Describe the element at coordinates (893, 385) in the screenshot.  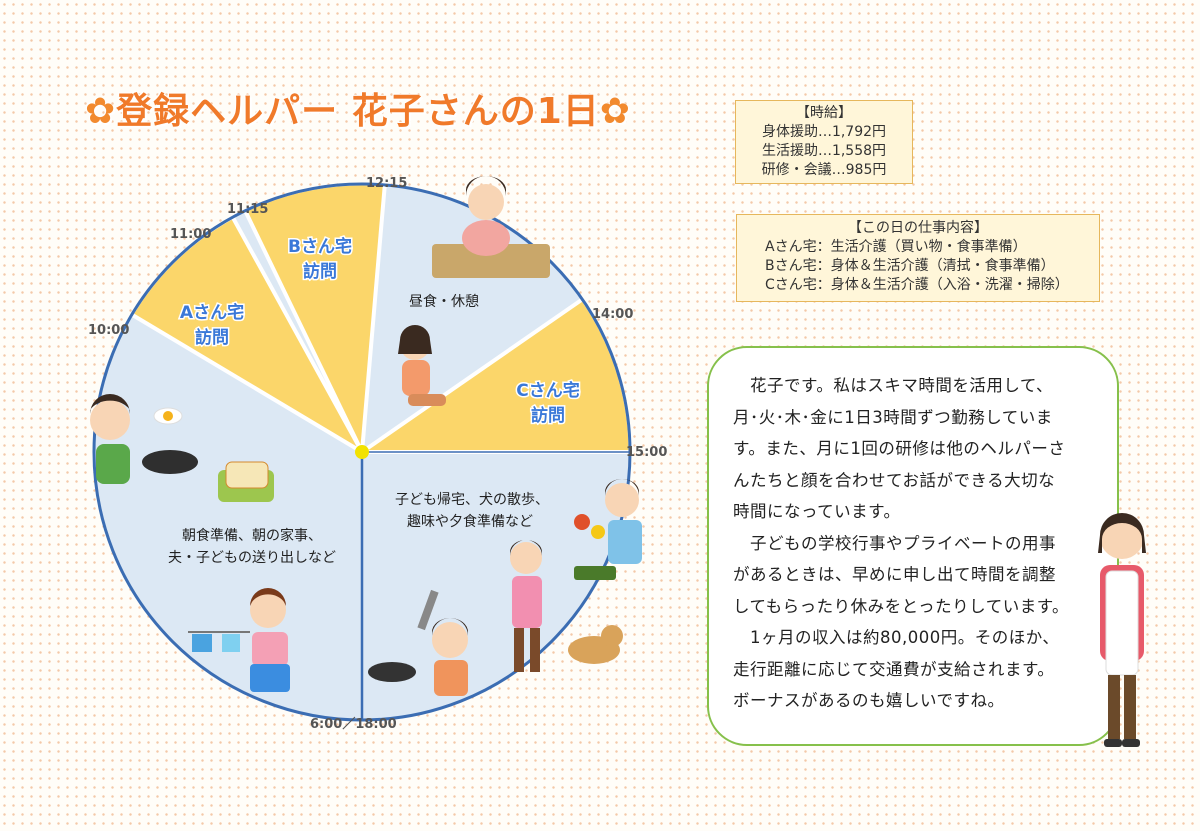
I see `speech-line: 花子です。私はスキマ時間を活用して、` at that location.